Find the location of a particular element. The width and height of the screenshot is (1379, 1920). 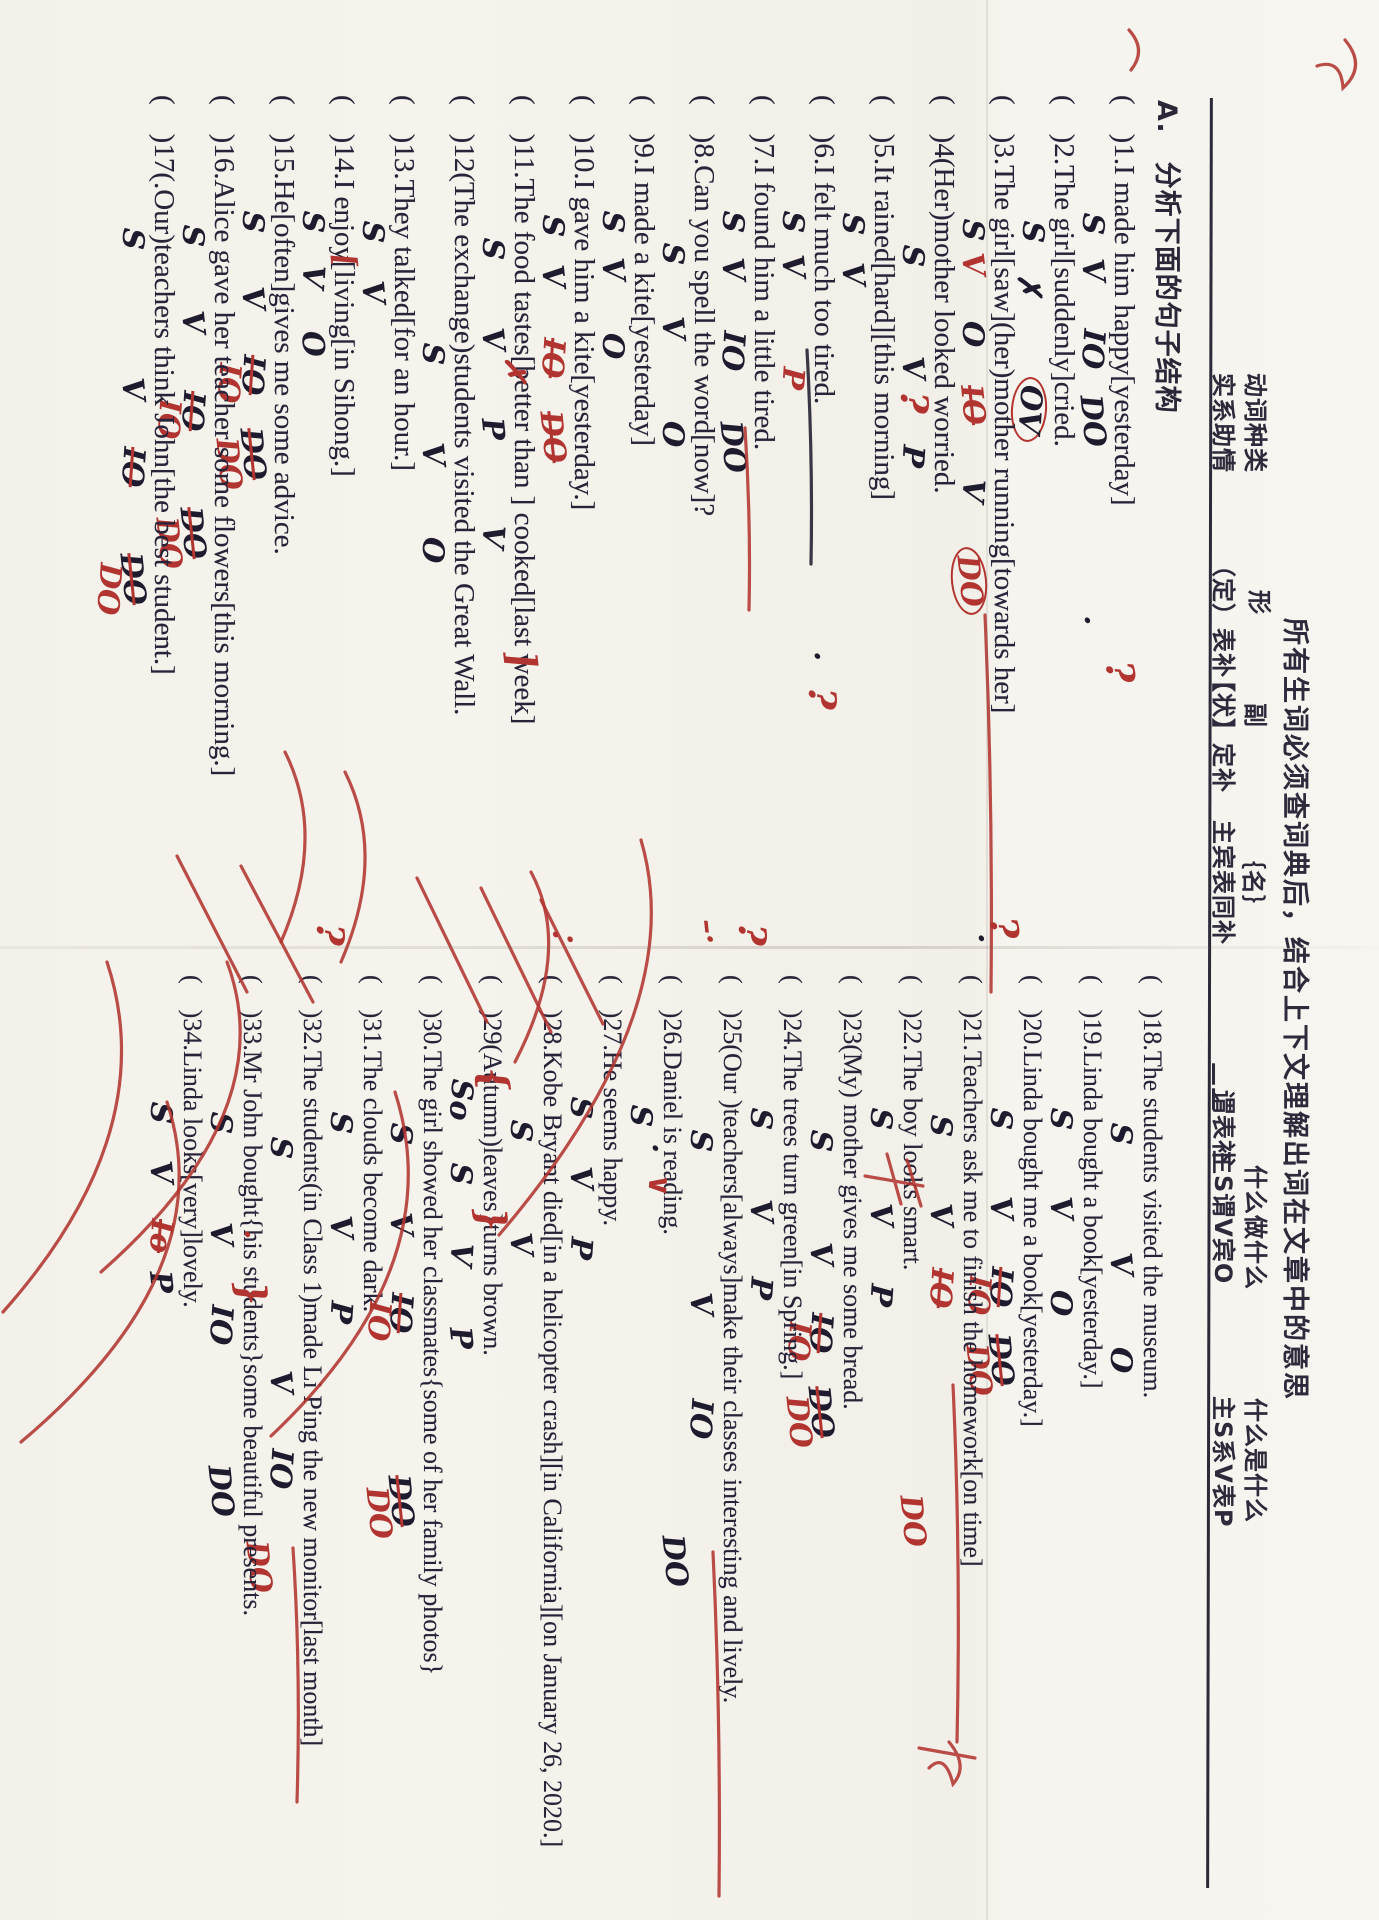

pencil-stroke is located at coordinates (809, 457).